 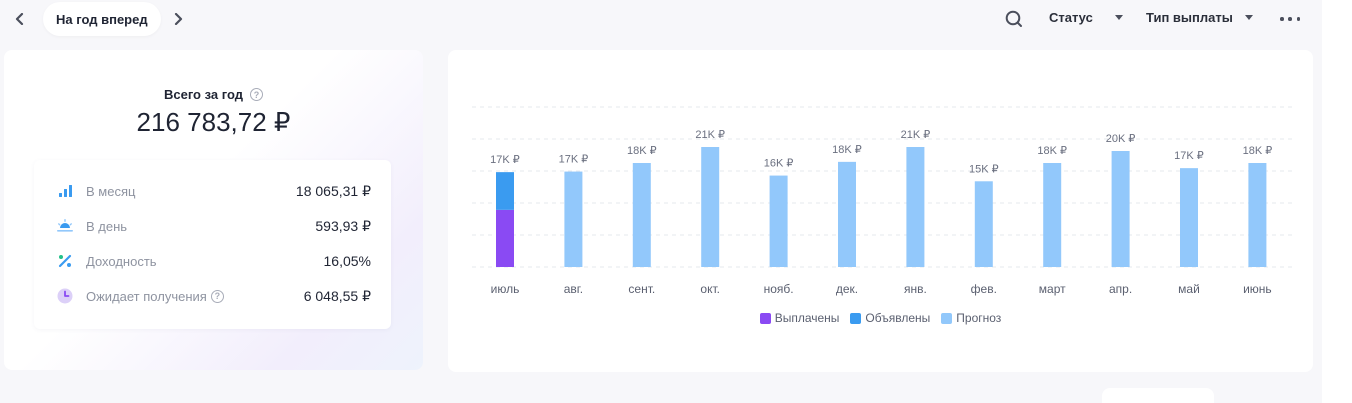 I want to click on x-tick-label: июль, so click(x=505, y=289).